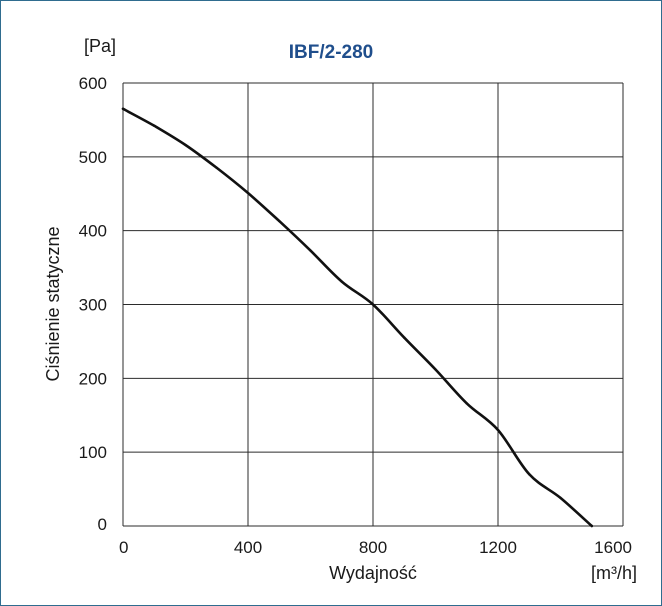  What do you see at coordinates (53, 303) in the screenshot?
I see `y-axis-label: Ciśnienie statyczne` at bounding box center [53, 303].